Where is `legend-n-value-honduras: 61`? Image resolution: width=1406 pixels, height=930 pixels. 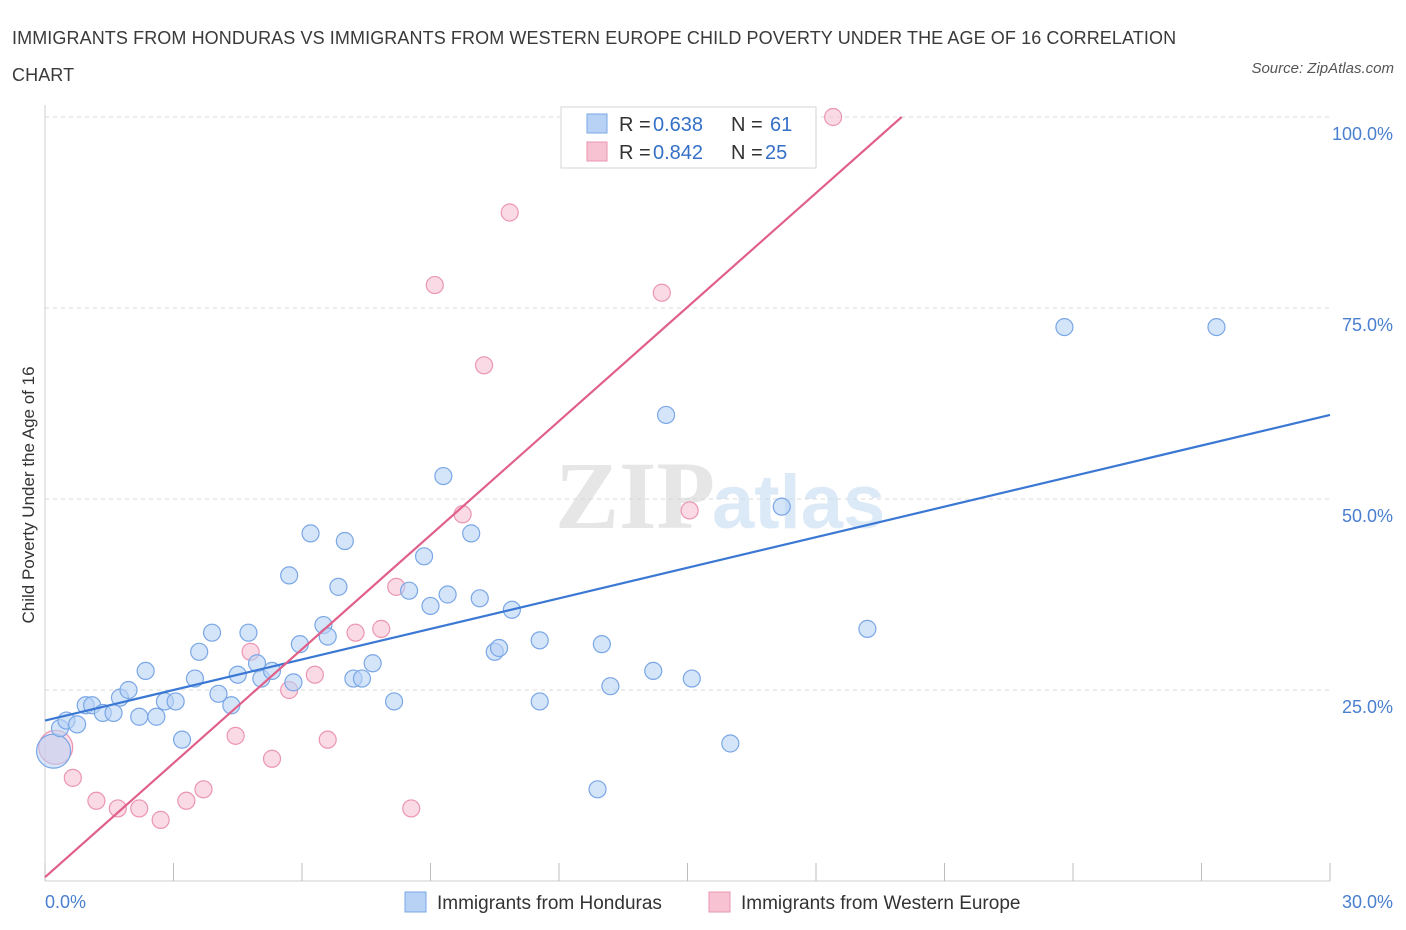 legend-n-value-honduras: 61 is located at coordinates (781, 125).